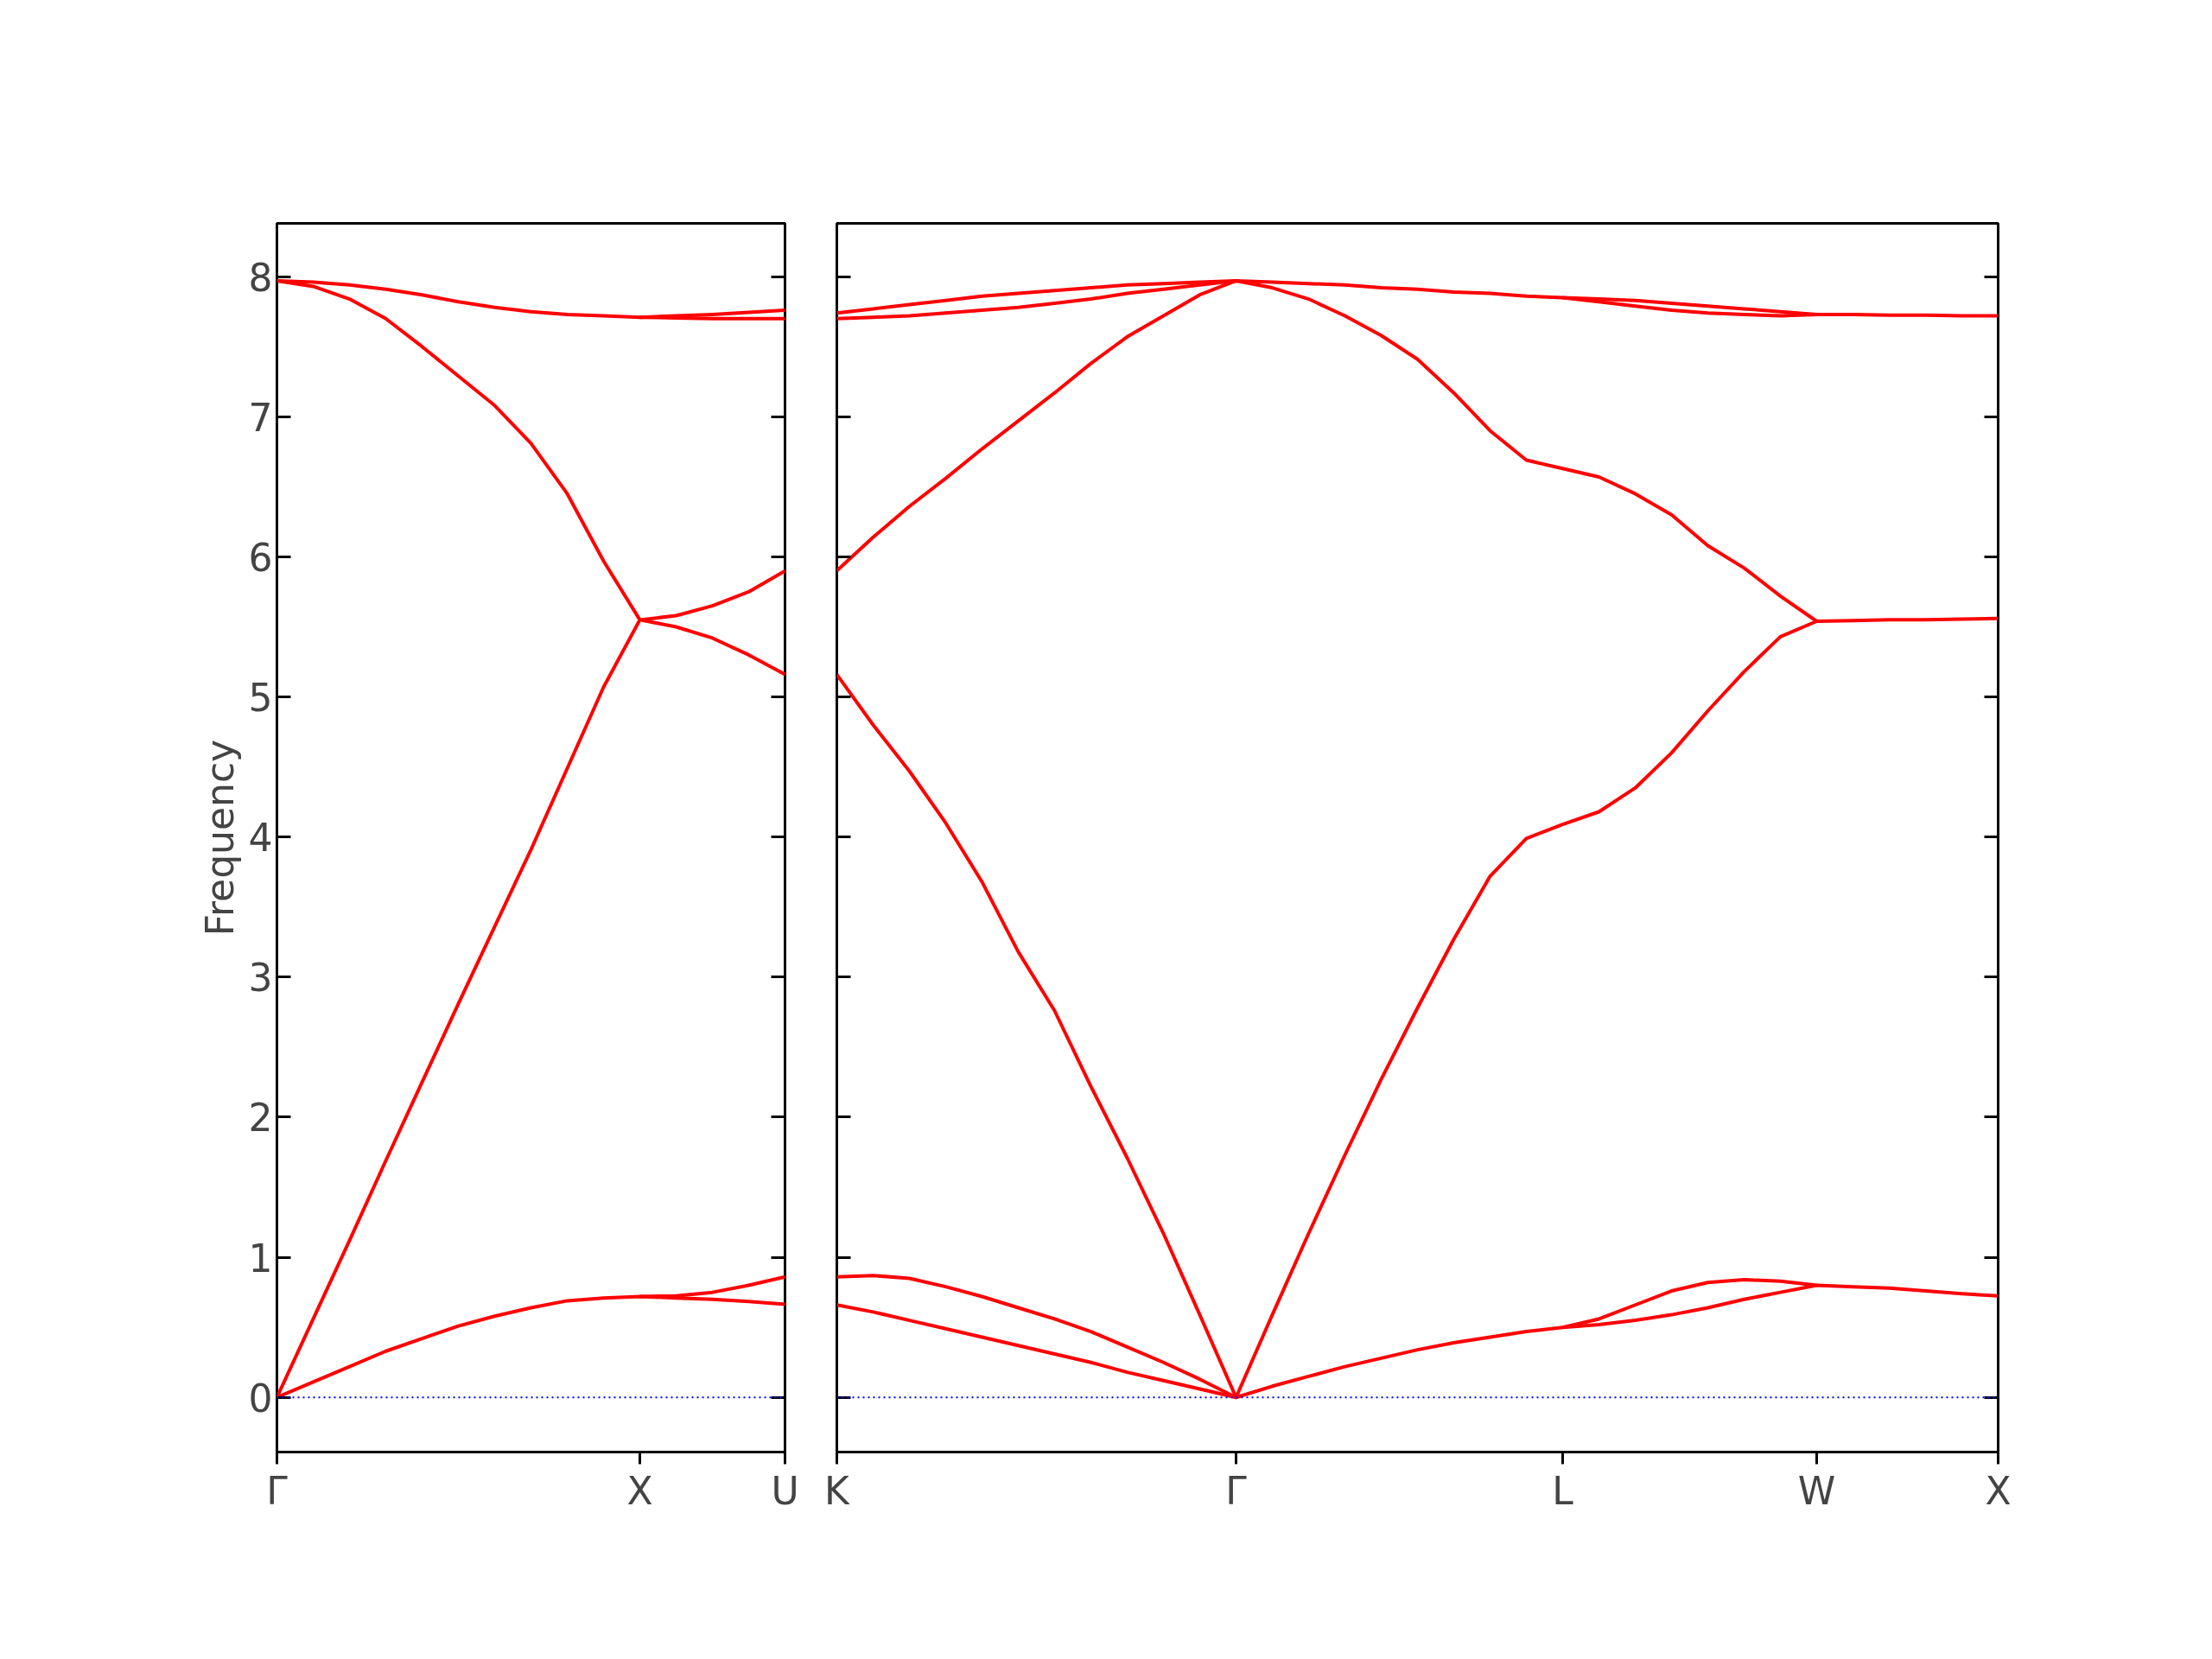  Describe the element at coordinates (260, 1398) in the screenshot. I see `y-tick-label: 0` at that location.